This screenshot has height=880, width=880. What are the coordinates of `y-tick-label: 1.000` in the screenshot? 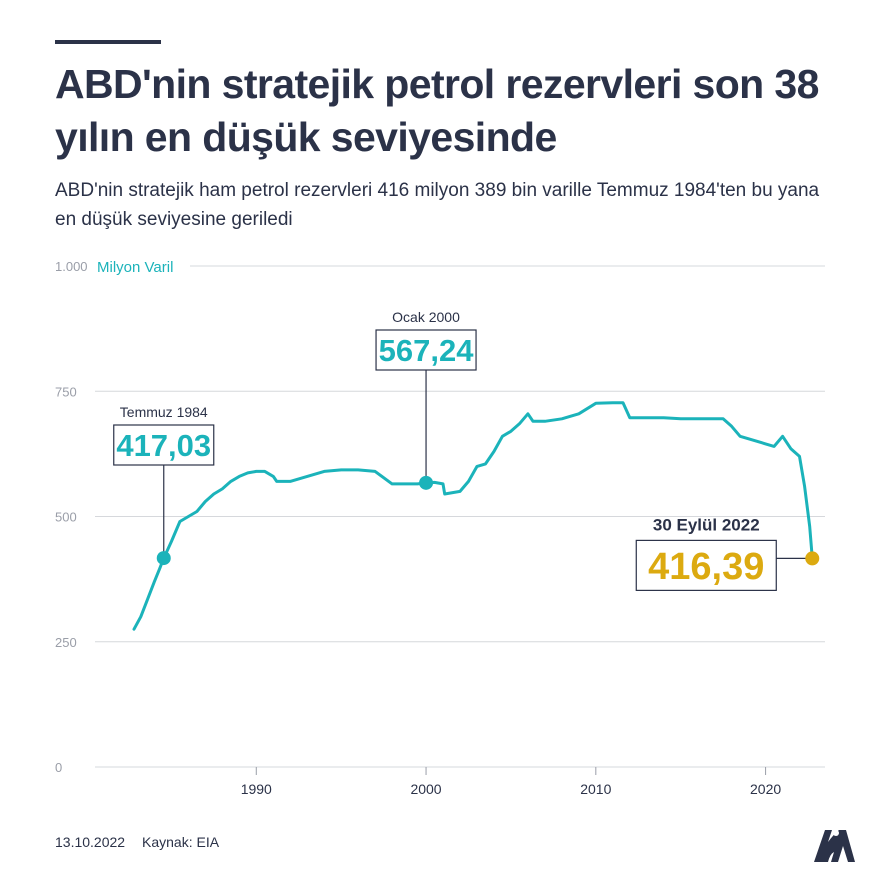 It's located at (71, 266).